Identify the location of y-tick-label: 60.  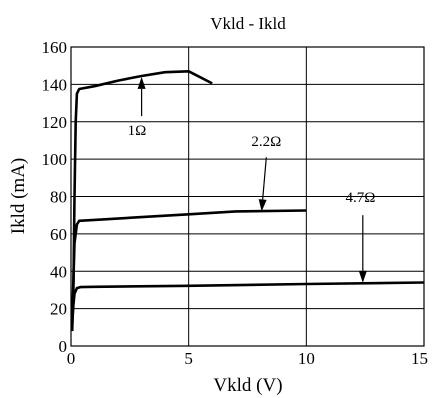
(58, 234).